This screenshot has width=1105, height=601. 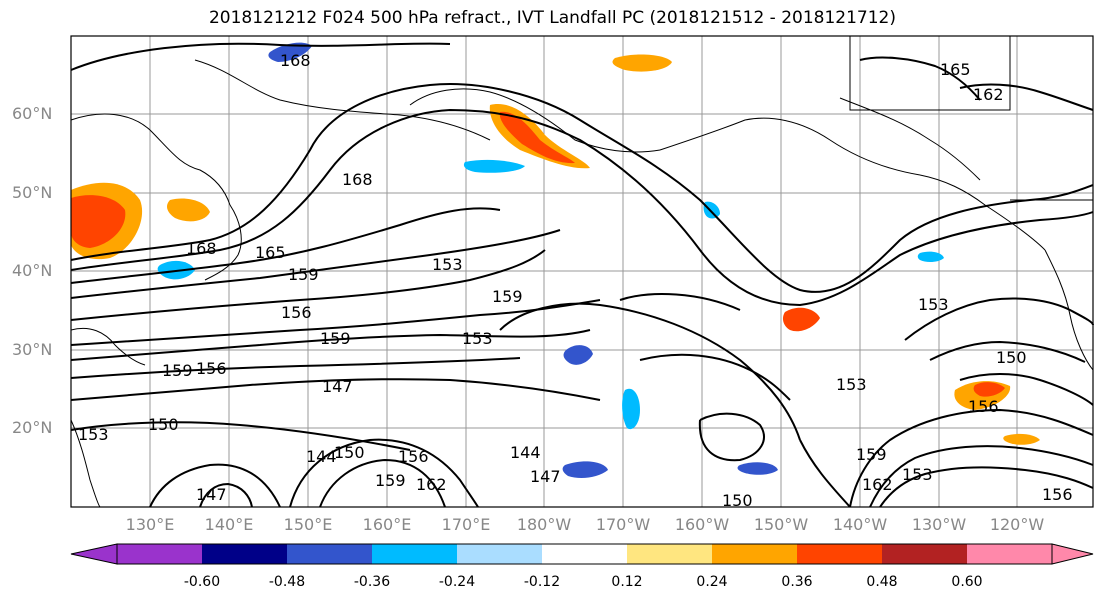 What do you see at coordinates (1072, 554) in the screenshot?
I see `colorbar-extend-max` at bounding box center [1072, 554].